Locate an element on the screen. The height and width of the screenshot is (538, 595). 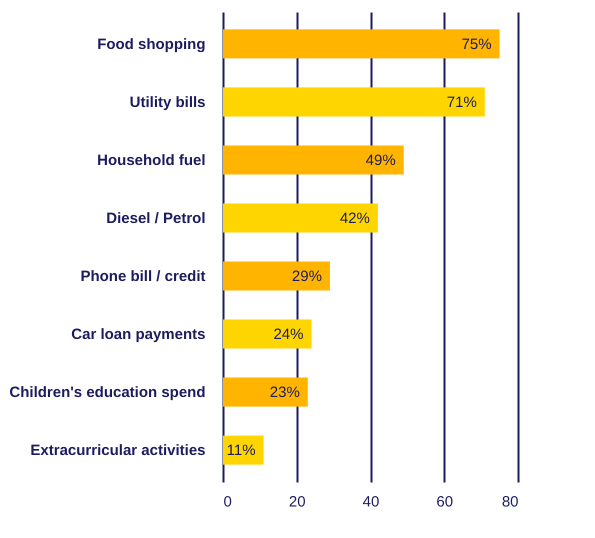
y-tick-label: Extracurricular activities is located at coordinates (118, 451).